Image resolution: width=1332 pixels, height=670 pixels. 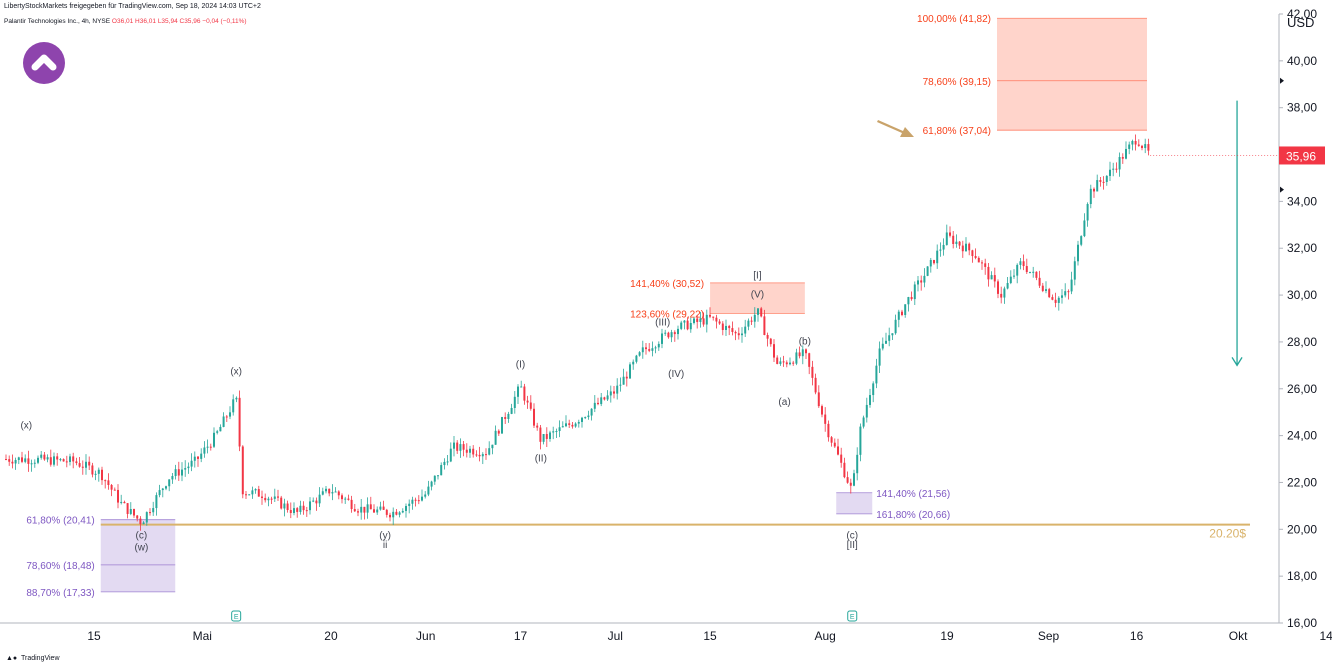 I want to click on tradingview-footer: ▲● TradingView, so click(x=33, y=658).